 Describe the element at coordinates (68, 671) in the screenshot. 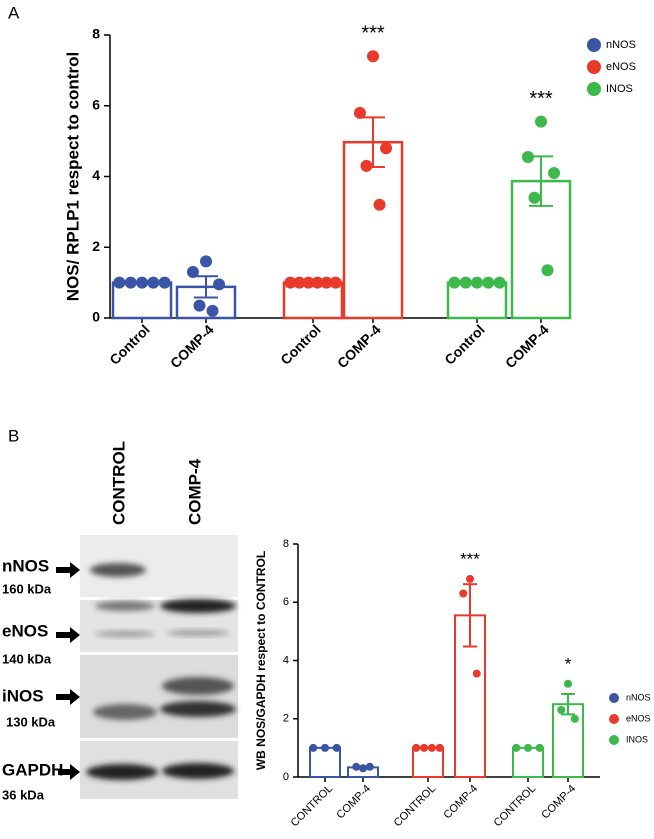

I see `arrows` at that location.